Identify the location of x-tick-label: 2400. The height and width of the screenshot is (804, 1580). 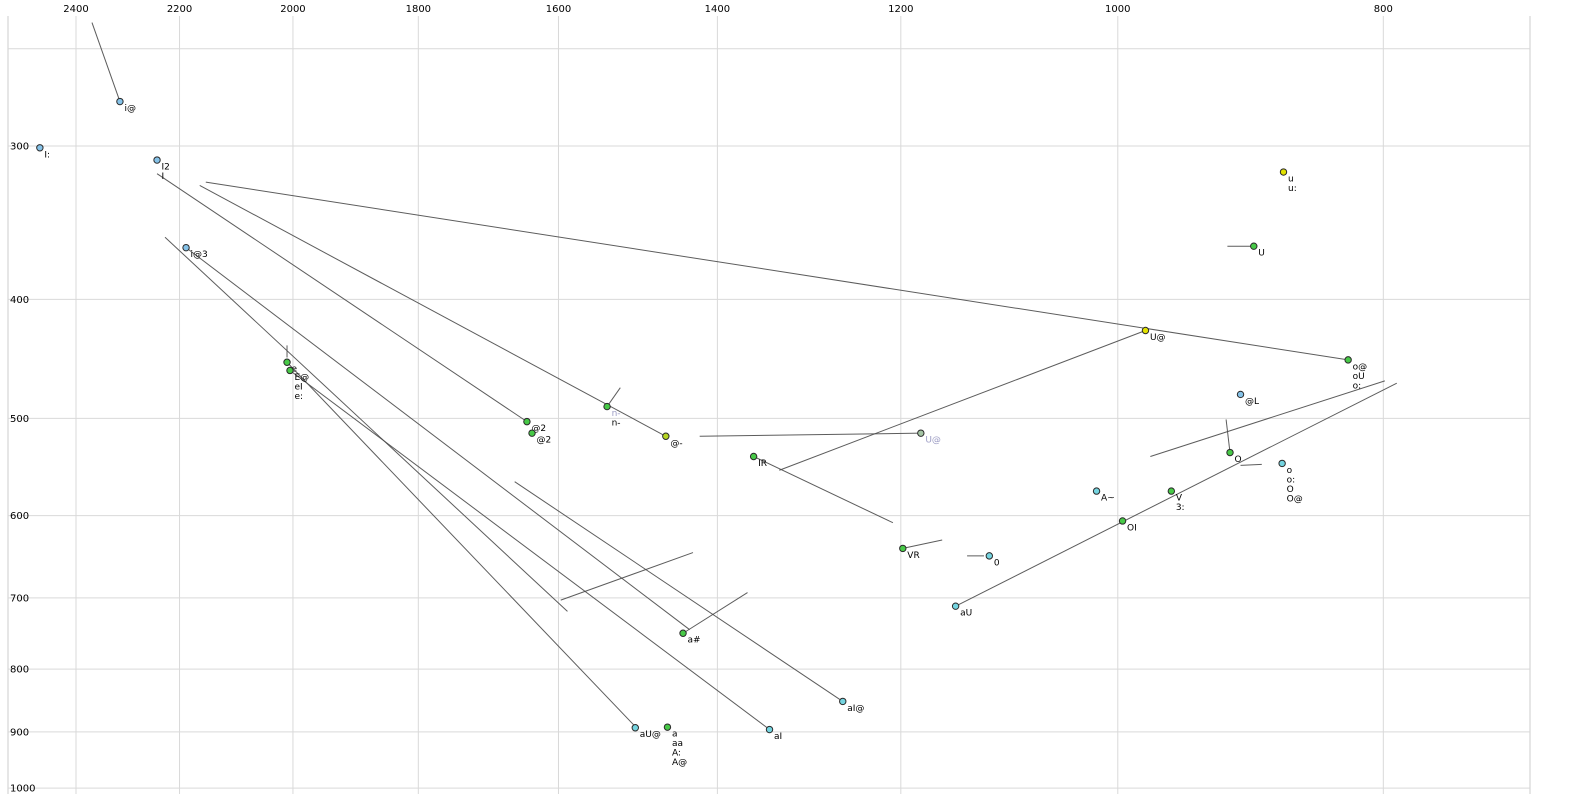
(75, 9).